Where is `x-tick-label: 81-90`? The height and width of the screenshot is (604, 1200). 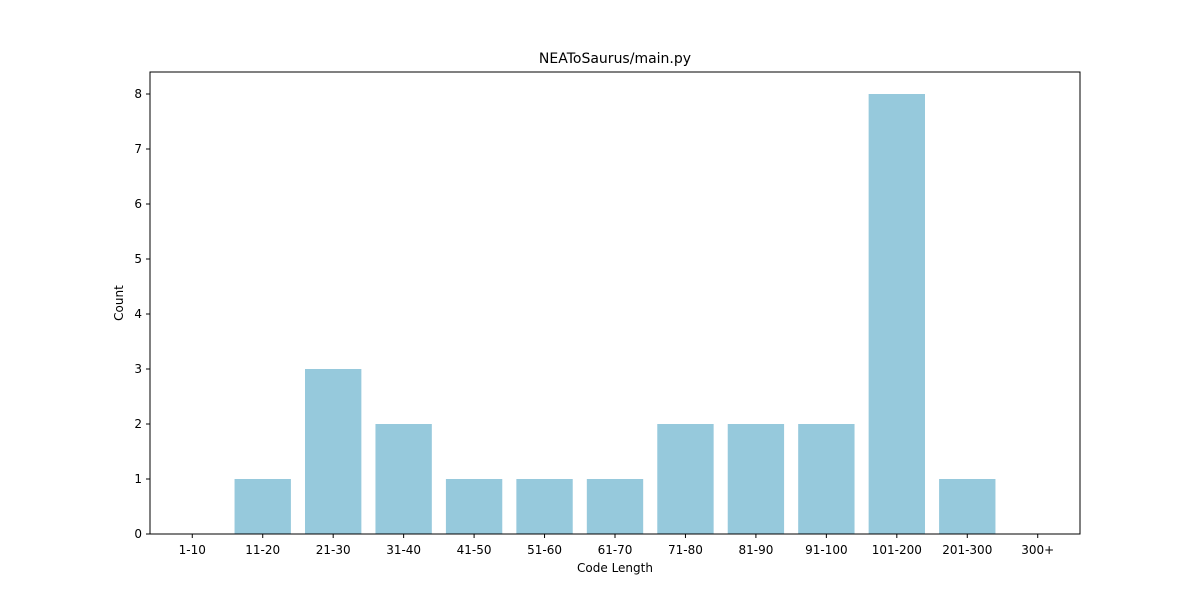 x-tick-label: 81-90 is located at coordinates (755, 550).